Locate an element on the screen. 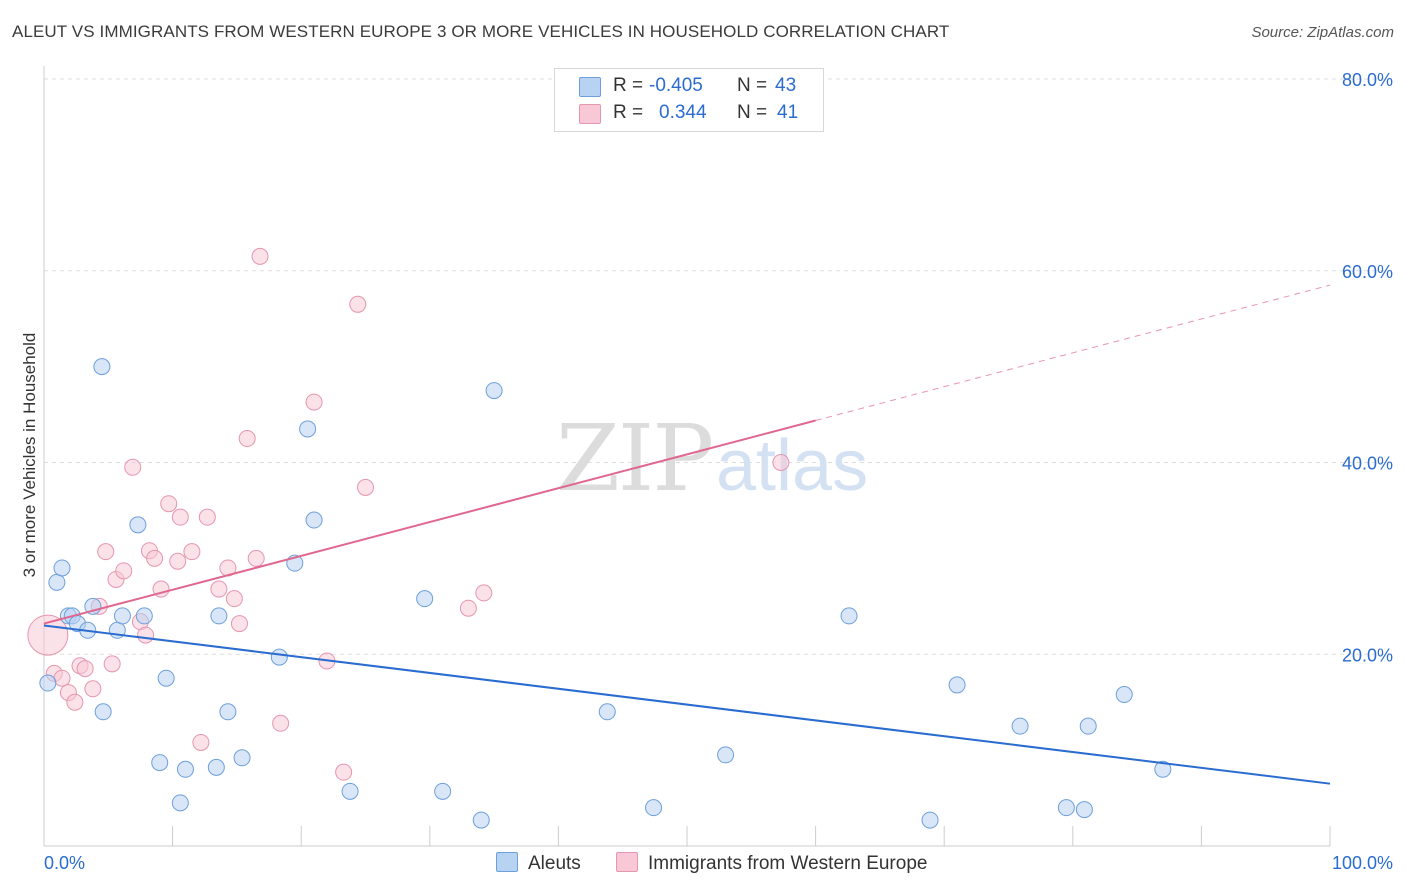 The image size is (1406, 892). watermark-zip: ZIP is located at coordinates (634, 458).